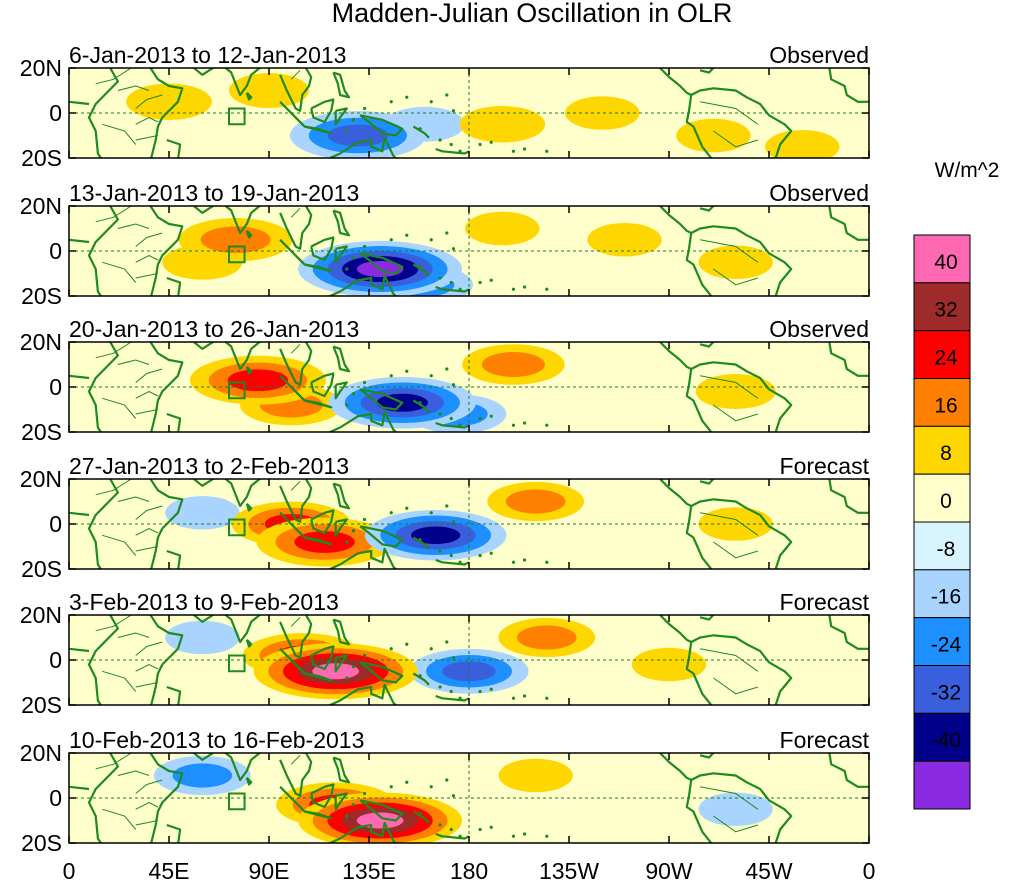 The width and height of the screenshot is (1021, 887). What do you see at coordinates (469, 387) in the screenshot?
I see `coastlines` at bounding box center [469, 387].